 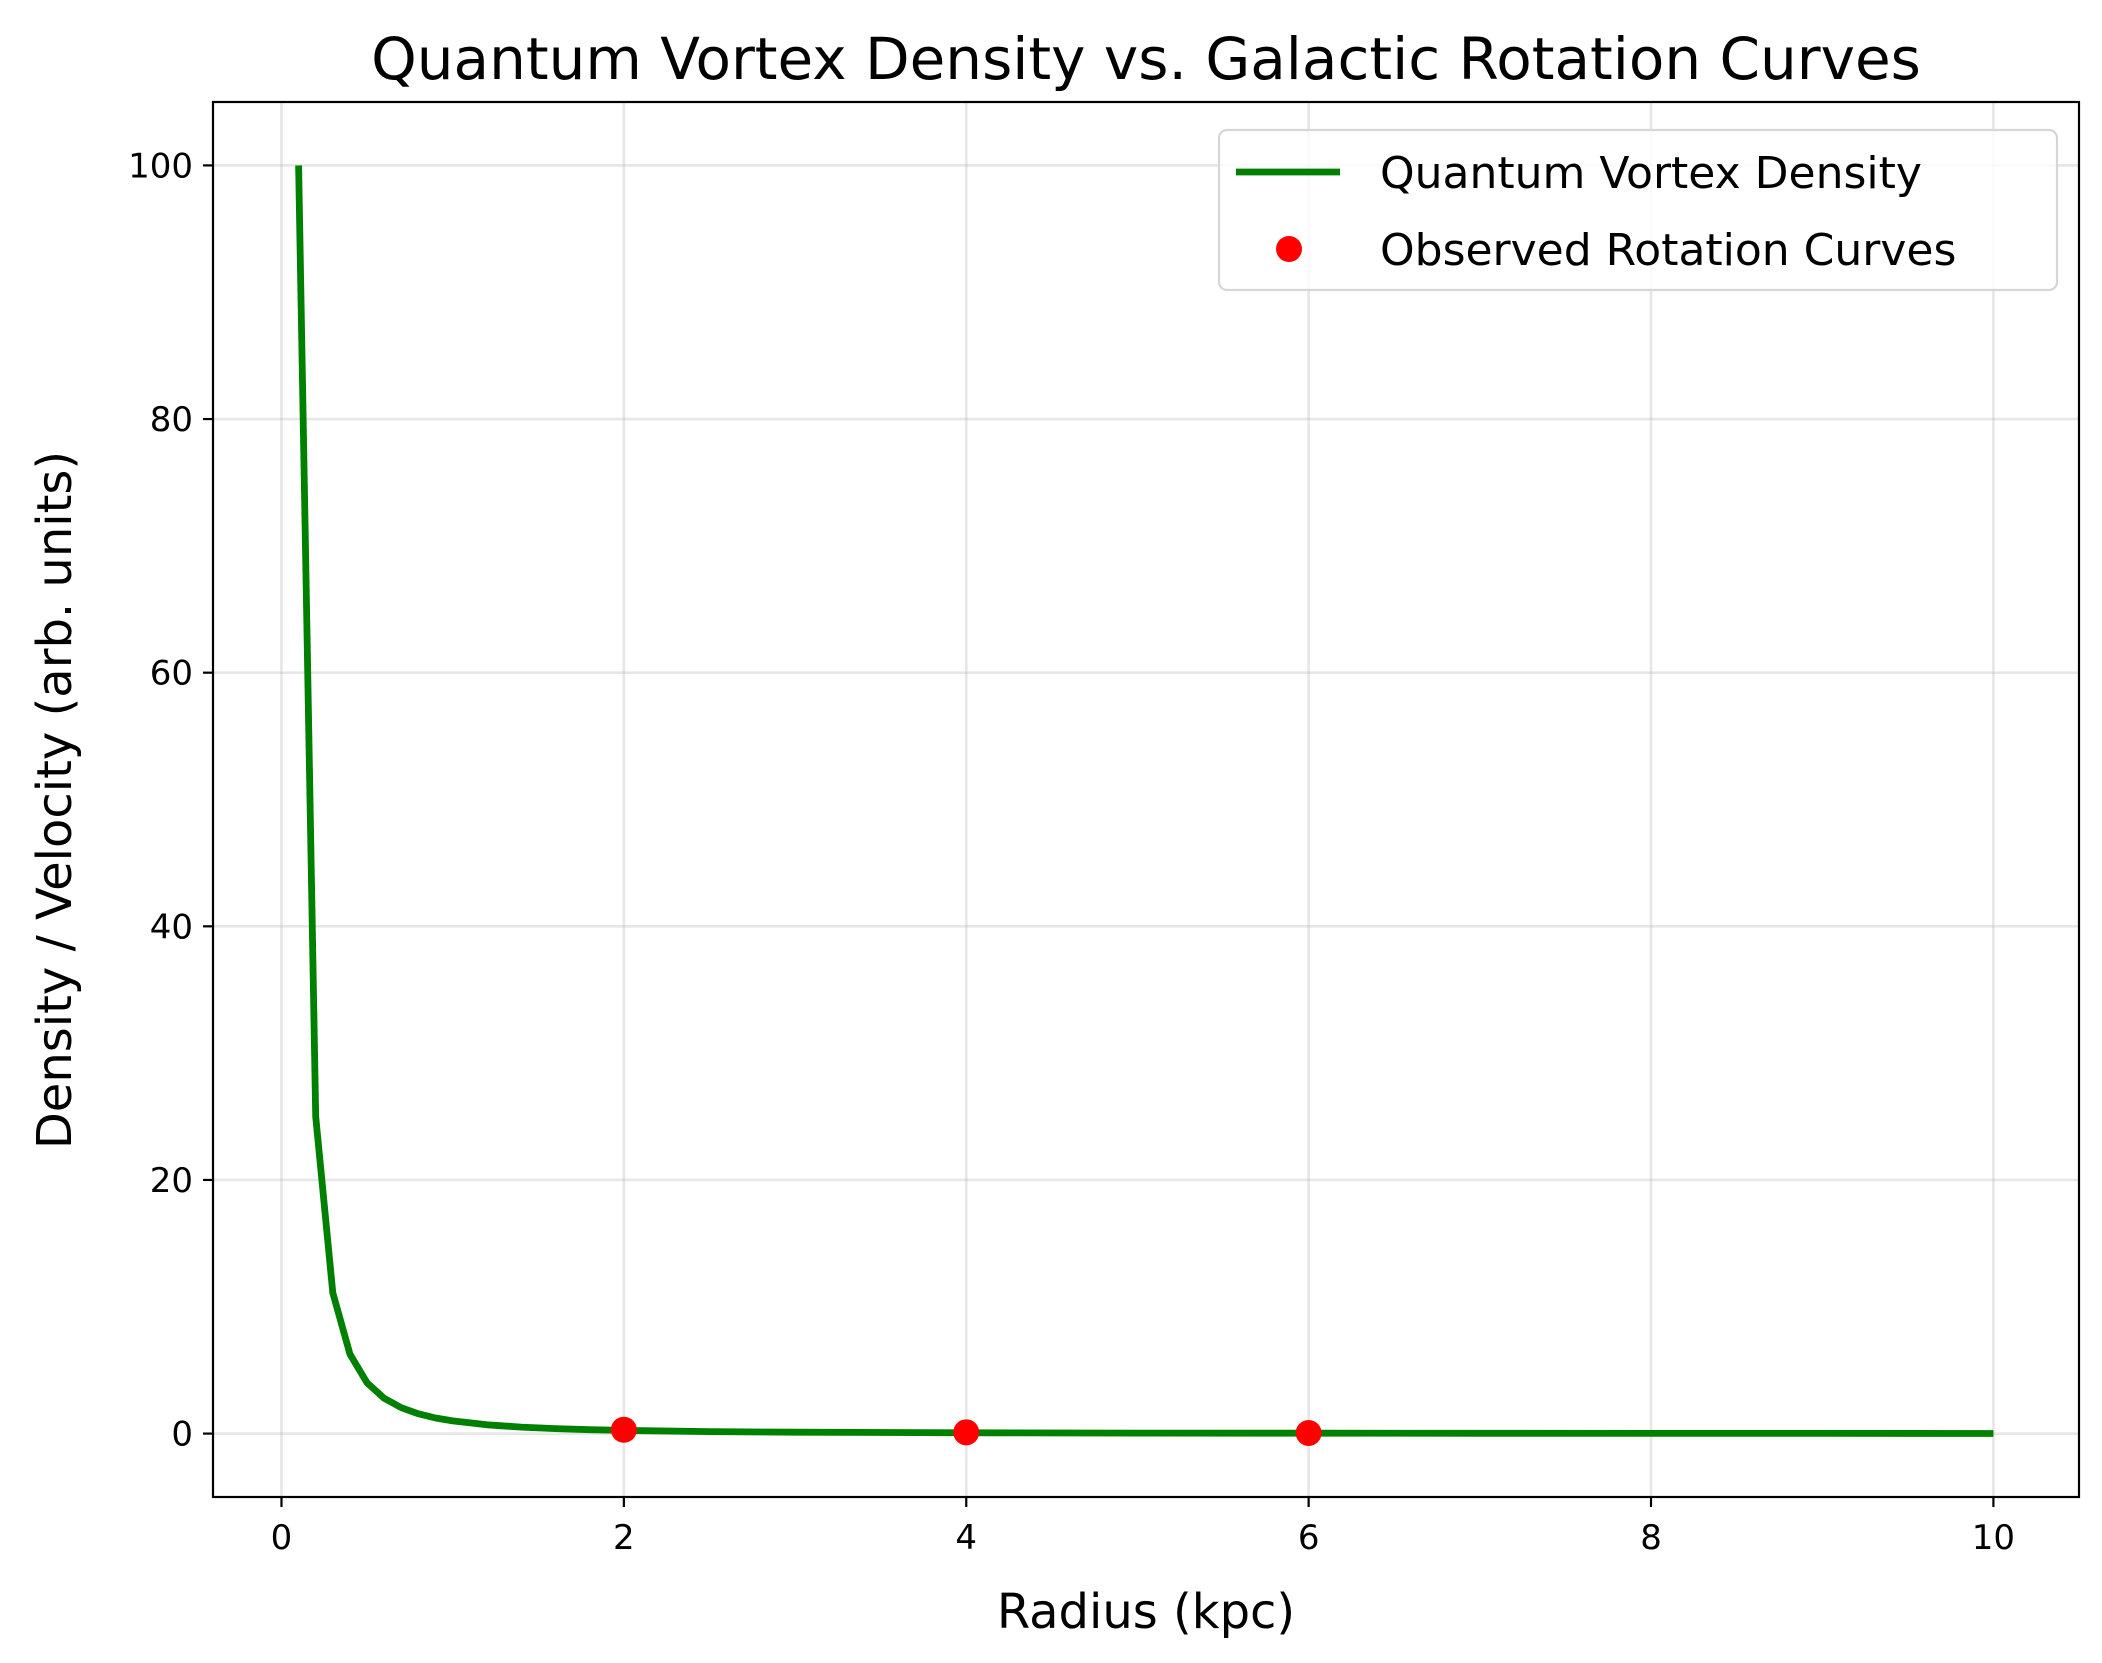 I want to click on y-tick-label: 0, so click(x=182, y=1435).